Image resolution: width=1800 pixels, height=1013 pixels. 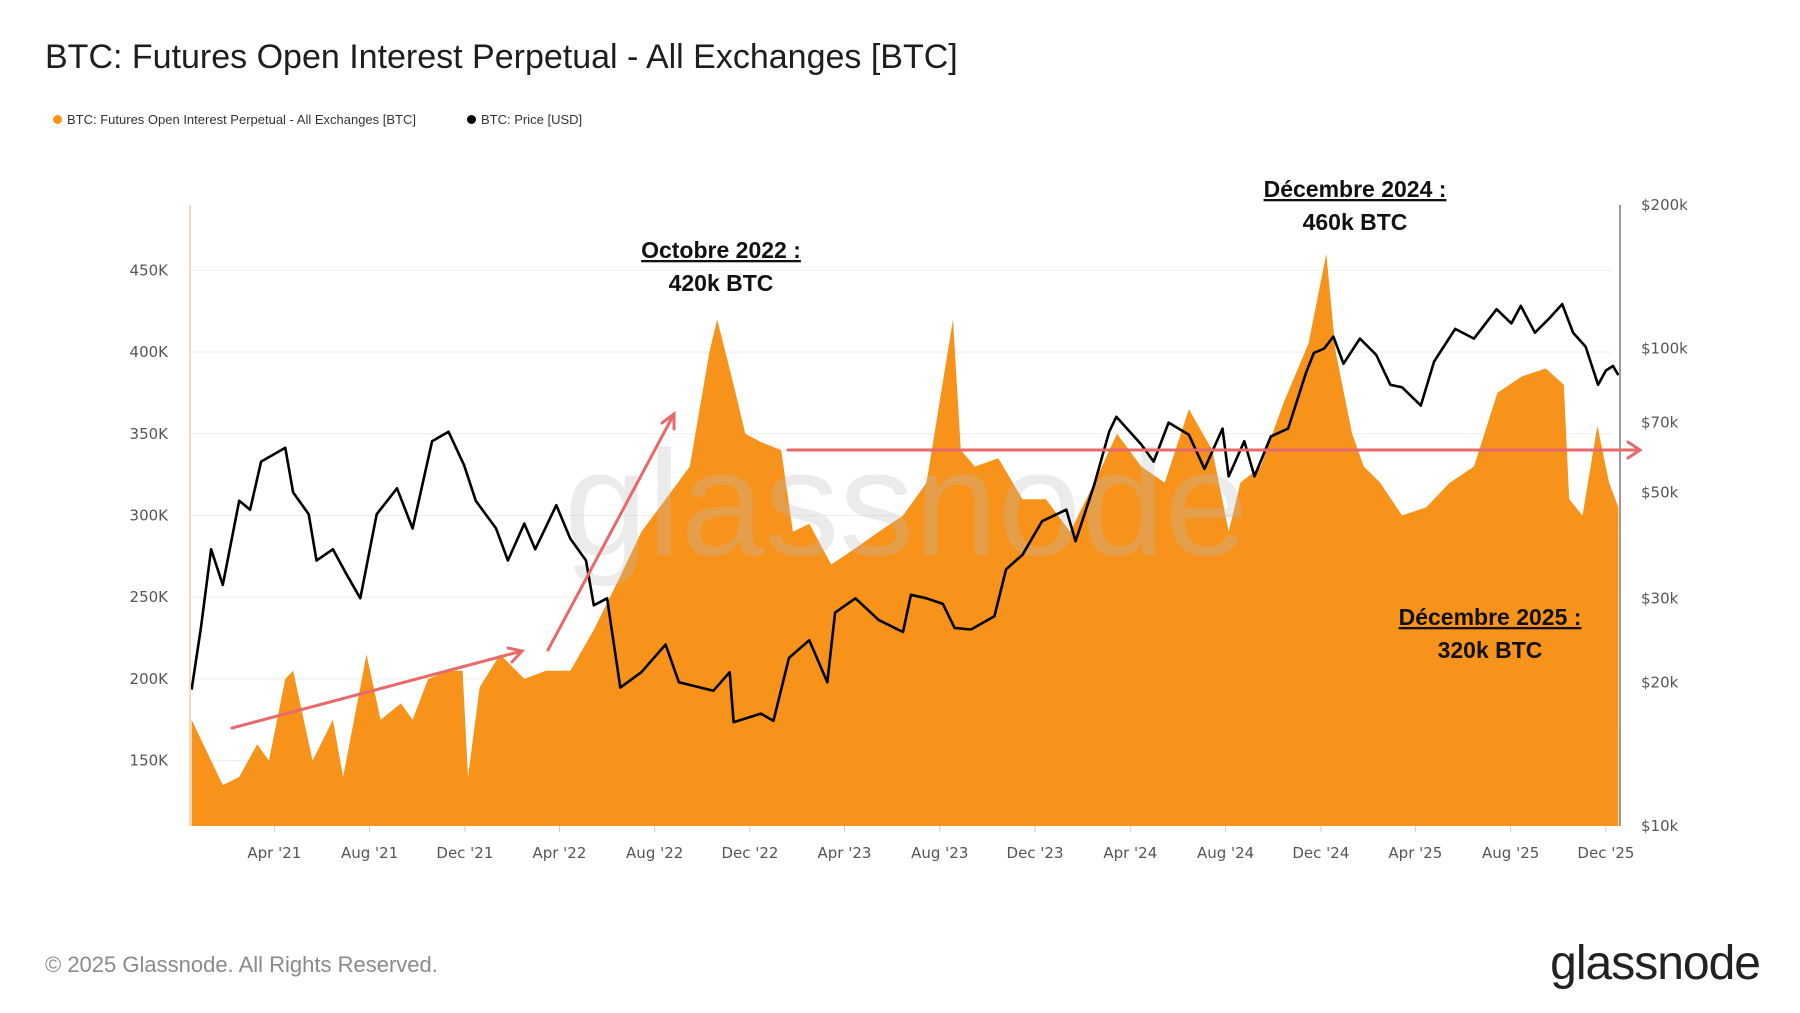 I want to click on glassnode-logo: glassnode, so click(x=1655, y=963).